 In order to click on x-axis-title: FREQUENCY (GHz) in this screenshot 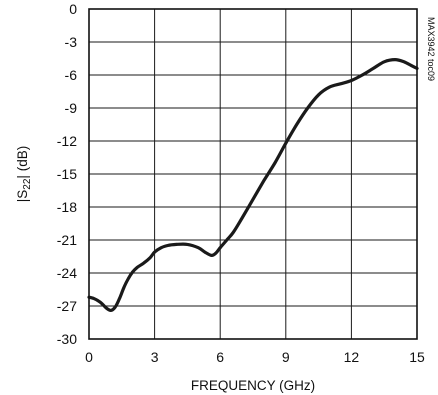, I will do `click(253, 385)`.